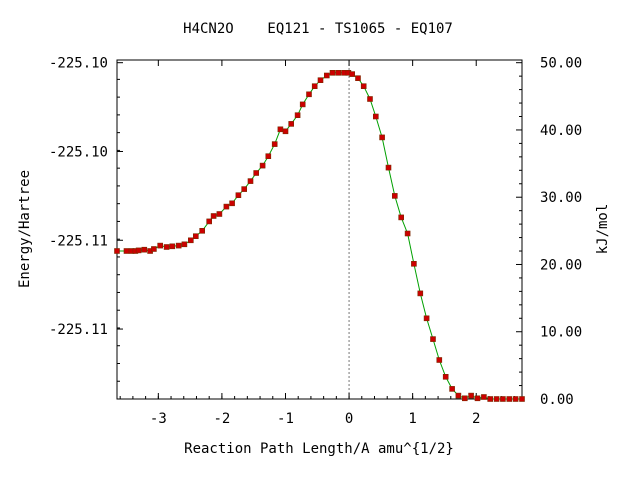  What do you see at coordinates (412, 419) in the screenshot?
I see `x-tick-label: 1` at bounding box center [412, 419].